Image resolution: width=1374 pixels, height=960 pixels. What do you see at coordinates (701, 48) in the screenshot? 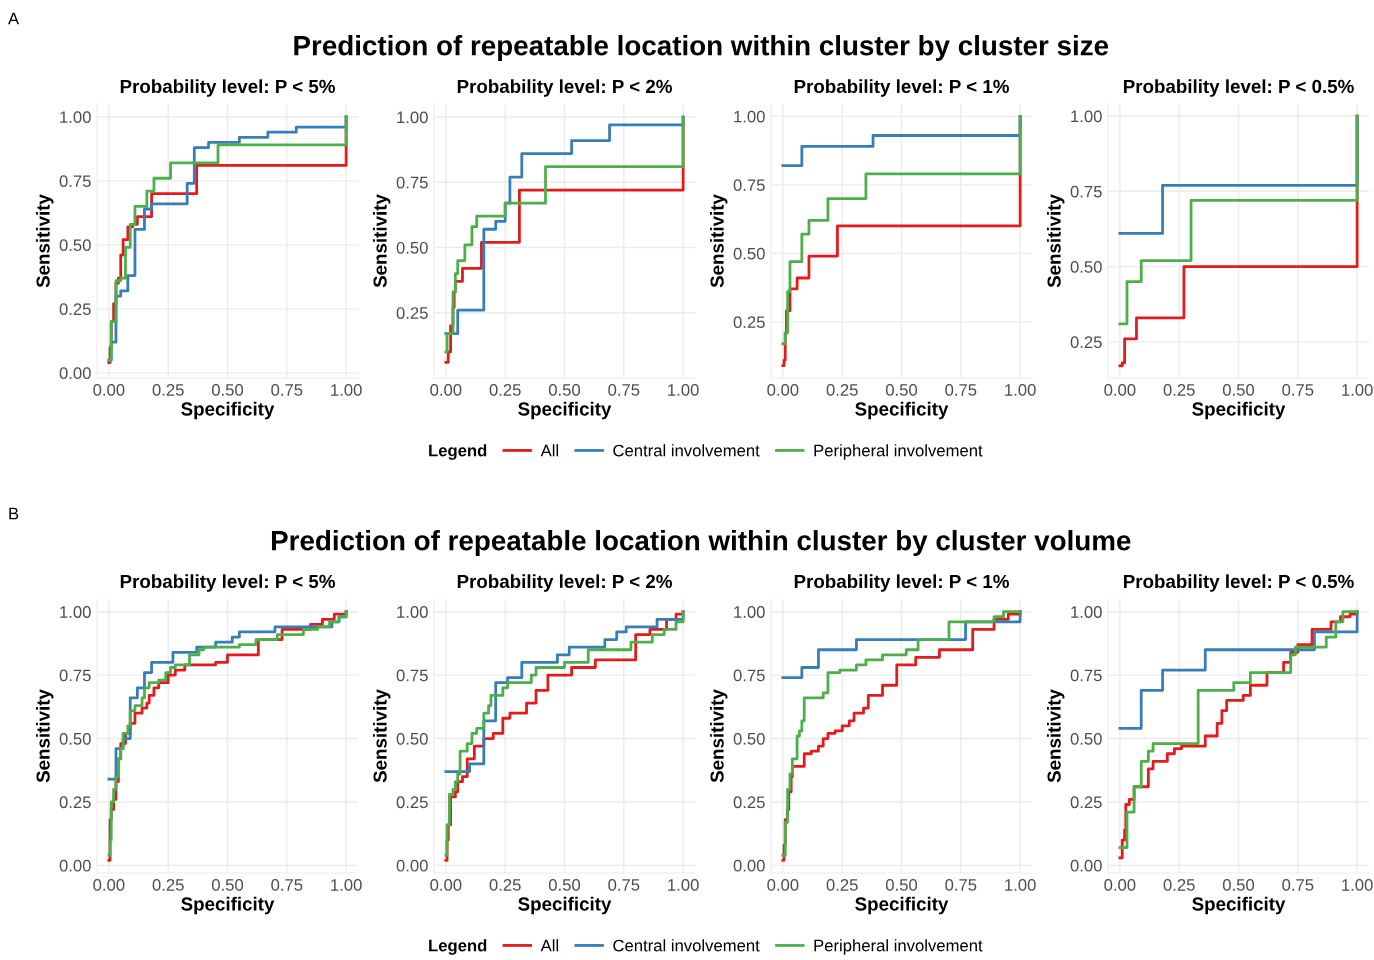
I see `text: Prediction of repeatable location within cluster by cluster size` at bounding box center [701, 48].